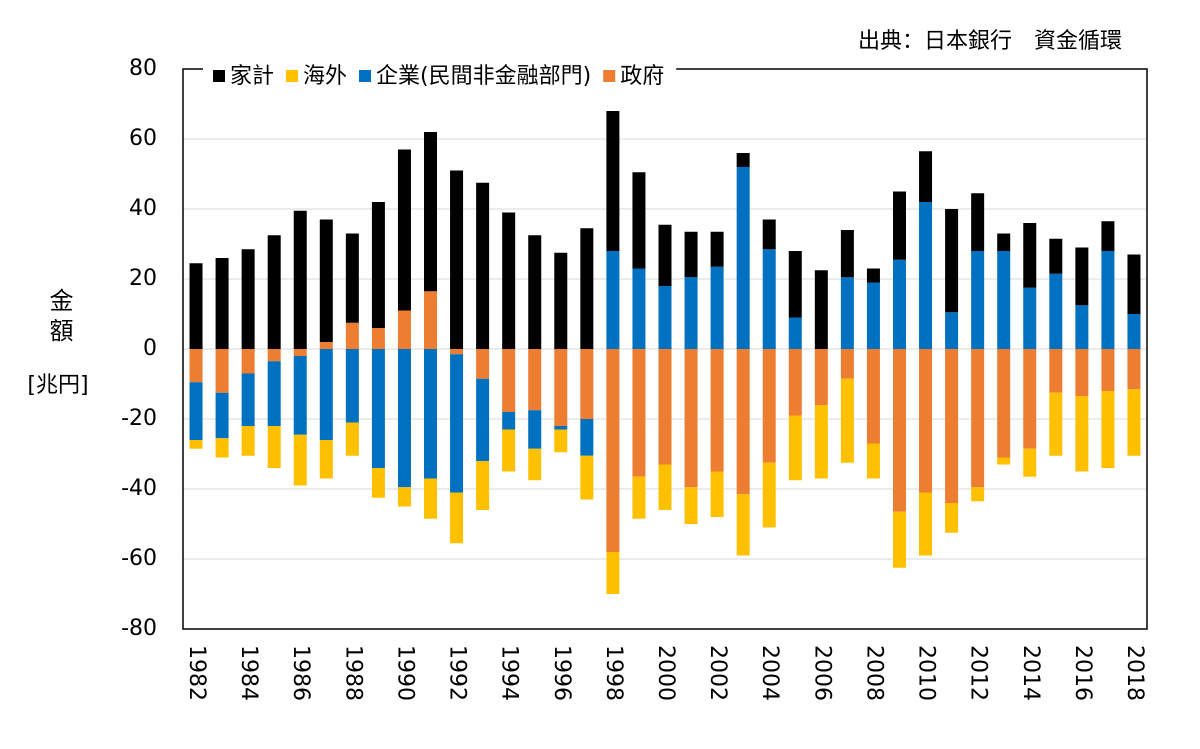 This screenshot has width=1200, height=749. Describe the element at coordinates (139, 628) in the screenshot. I see `y-tick-label: -80` at that location.